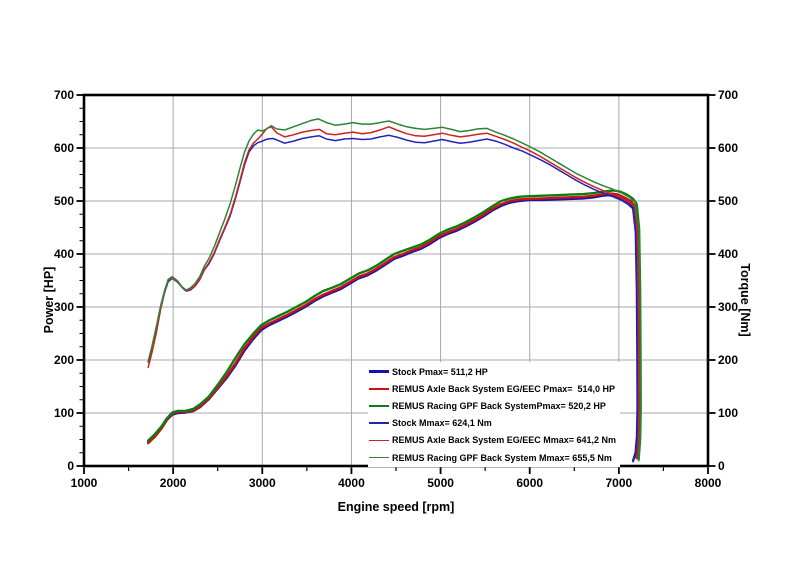 The image size is (800, 566). What do you see at coordinates (728, 254) in the screenshot?
I see `y-right-tick-label: 400` at bounding box center [728, 254].